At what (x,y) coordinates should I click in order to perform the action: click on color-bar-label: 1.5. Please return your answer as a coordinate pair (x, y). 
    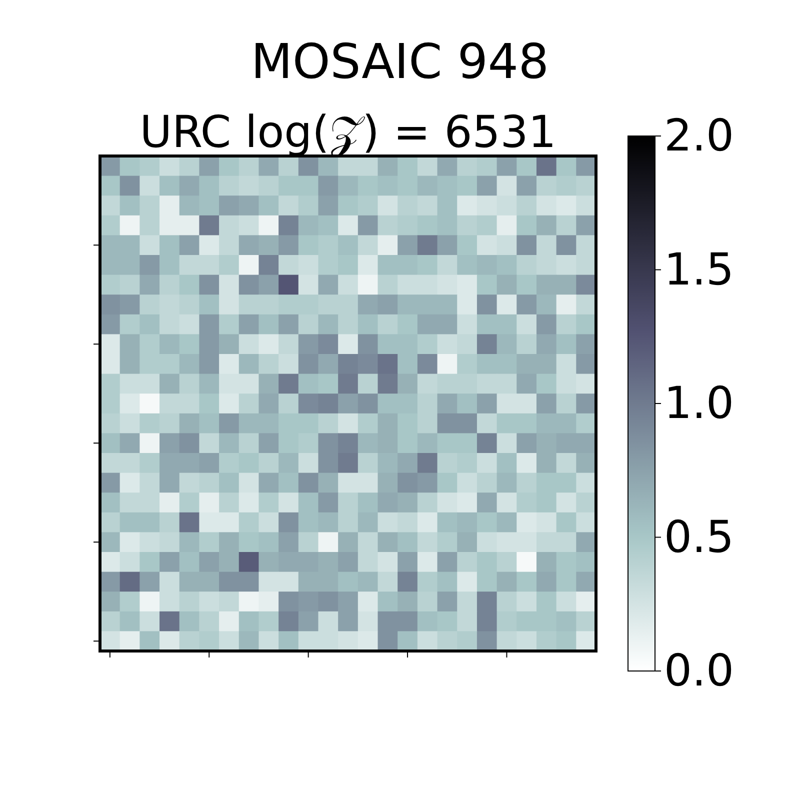
    Looking at the image, I should click on (699, 270).